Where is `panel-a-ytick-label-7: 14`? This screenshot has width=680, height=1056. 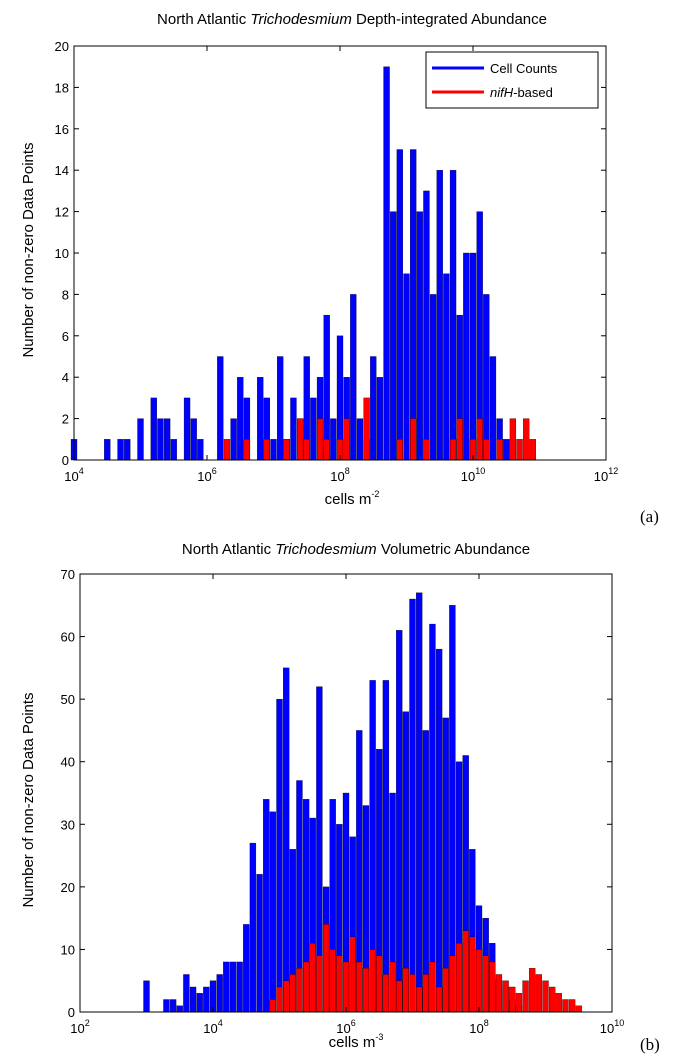 panel-a-ytick-label-7: 14 is located at coordinates (62, 170).